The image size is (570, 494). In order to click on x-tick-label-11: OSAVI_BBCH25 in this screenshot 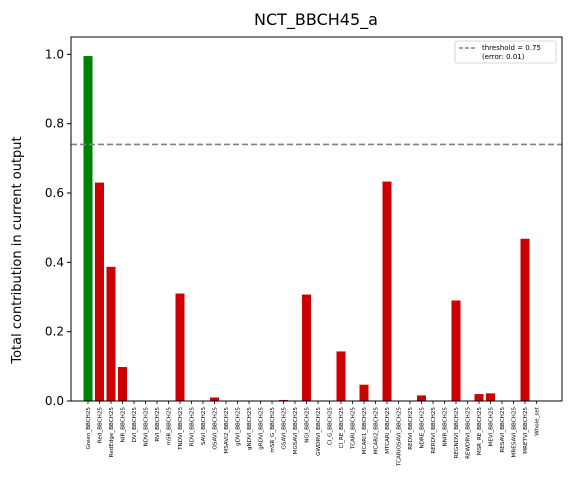, I will do `click(216, 428)`.